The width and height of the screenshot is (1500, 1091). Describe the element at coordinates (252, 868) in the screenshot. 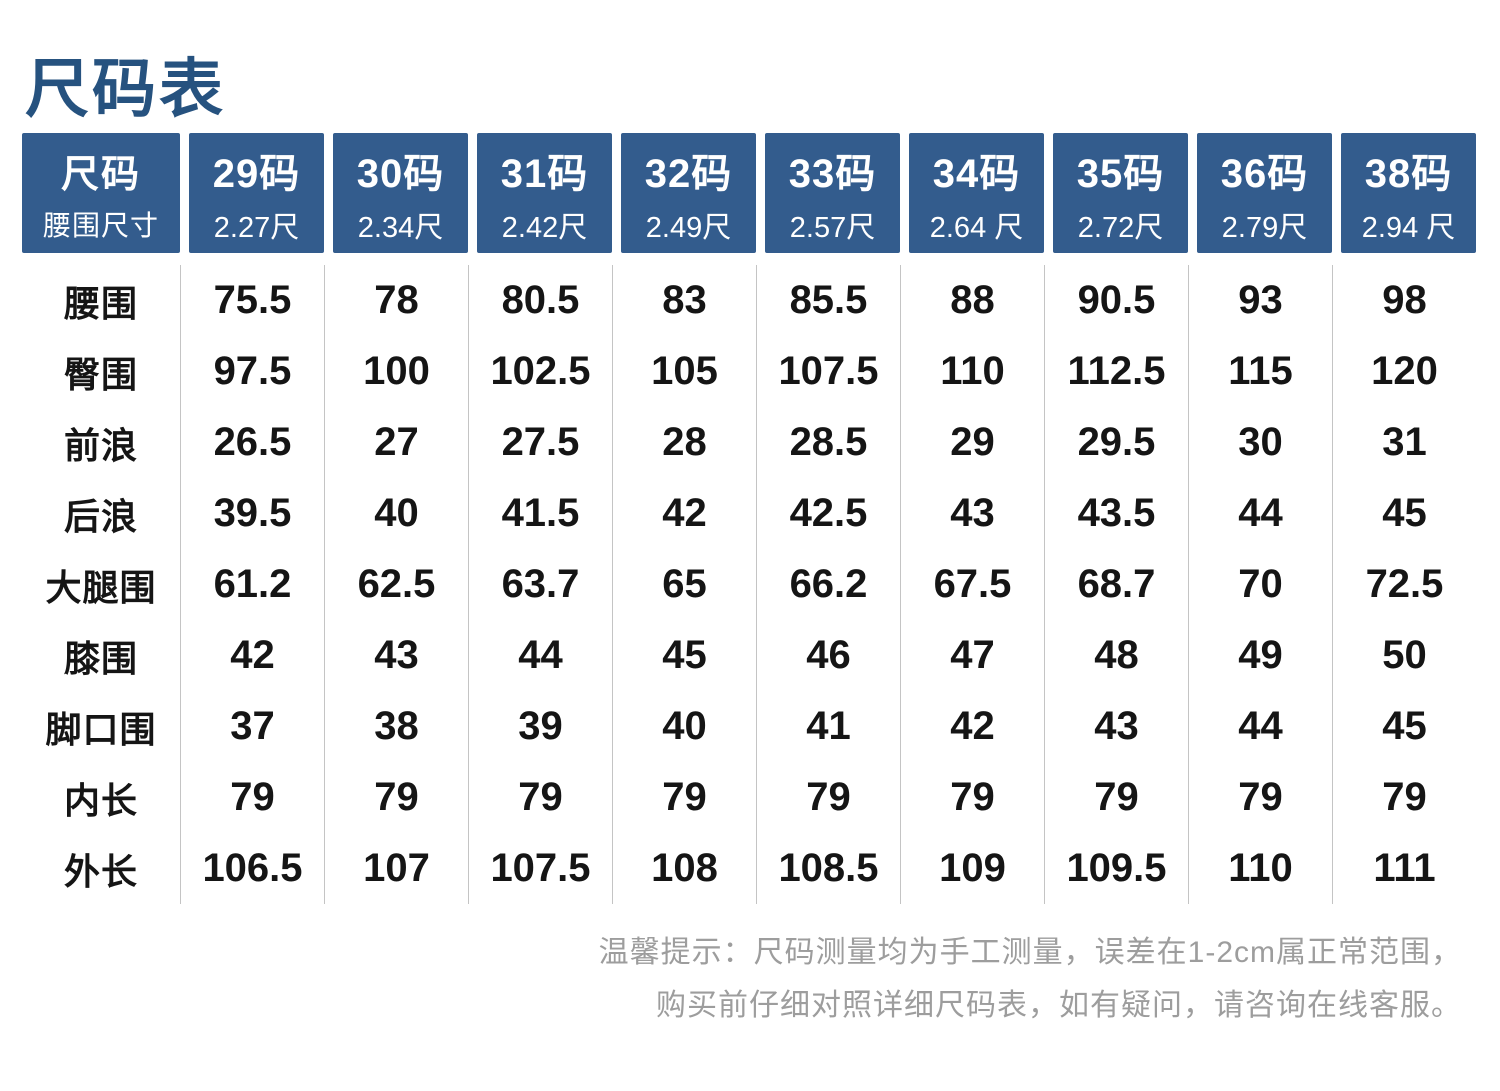

I see `measurement-cell: 106.5` at that location.